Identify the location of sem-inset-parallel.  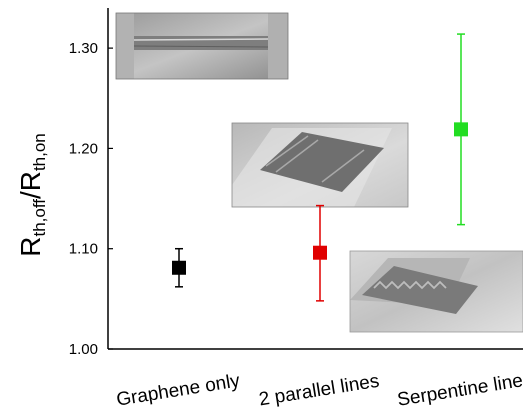
(320, 165).